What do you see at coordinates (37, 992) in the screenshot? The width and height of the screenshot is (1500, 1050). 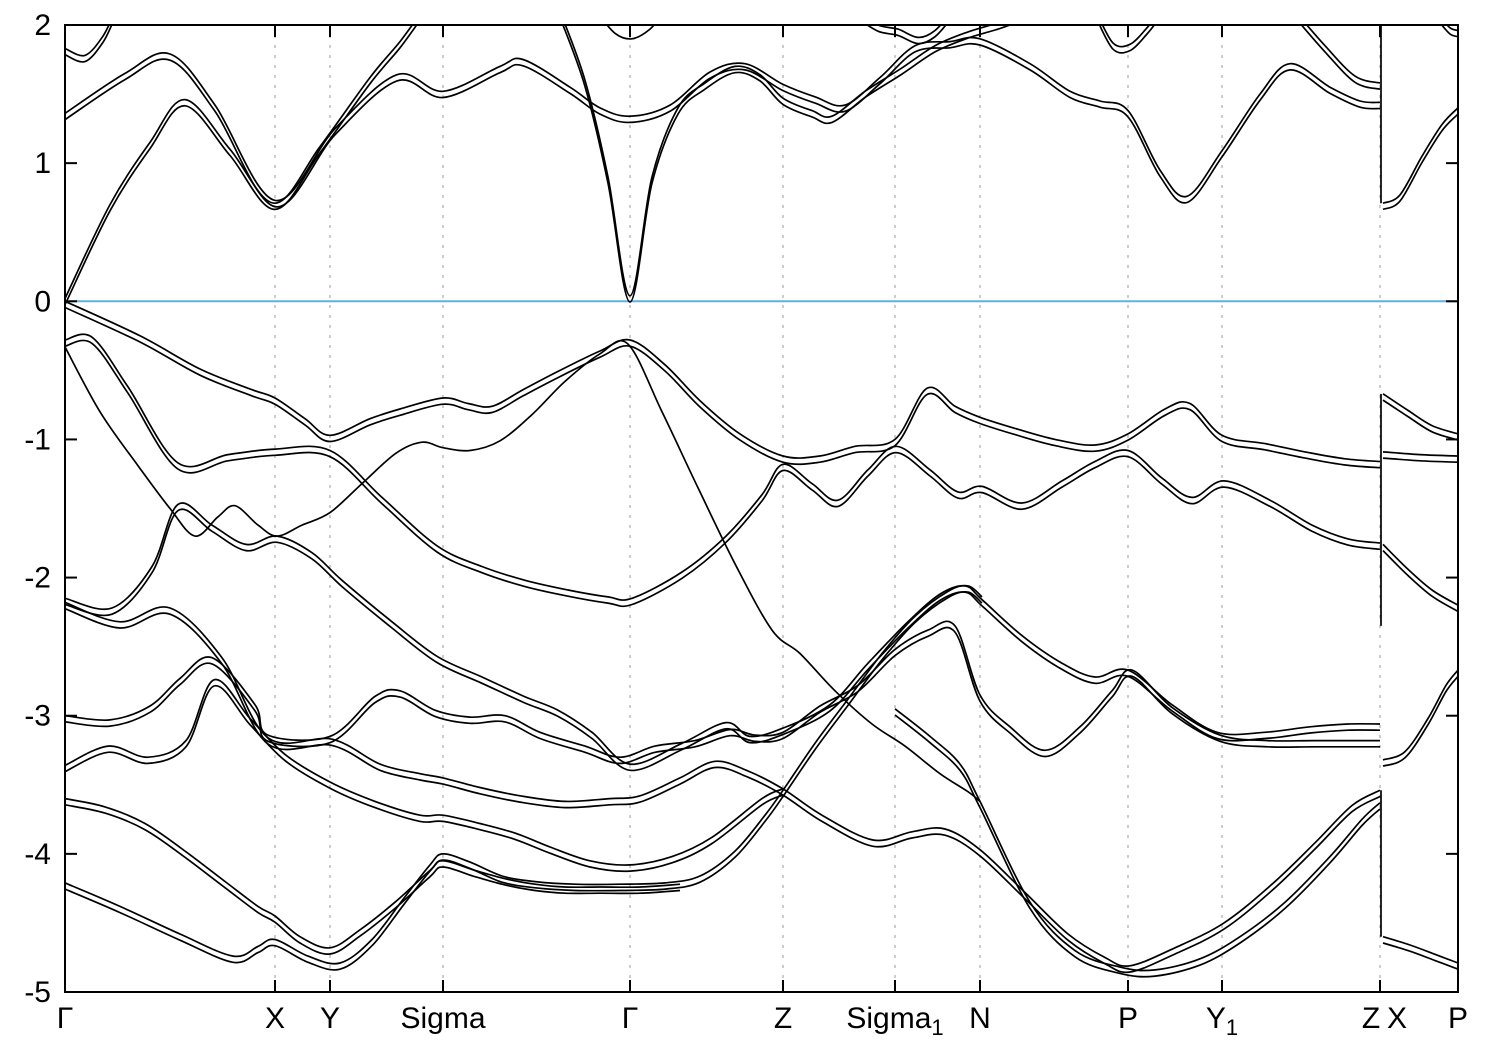 I see `y-tick-label: -5` at bounding box center [37, 992].